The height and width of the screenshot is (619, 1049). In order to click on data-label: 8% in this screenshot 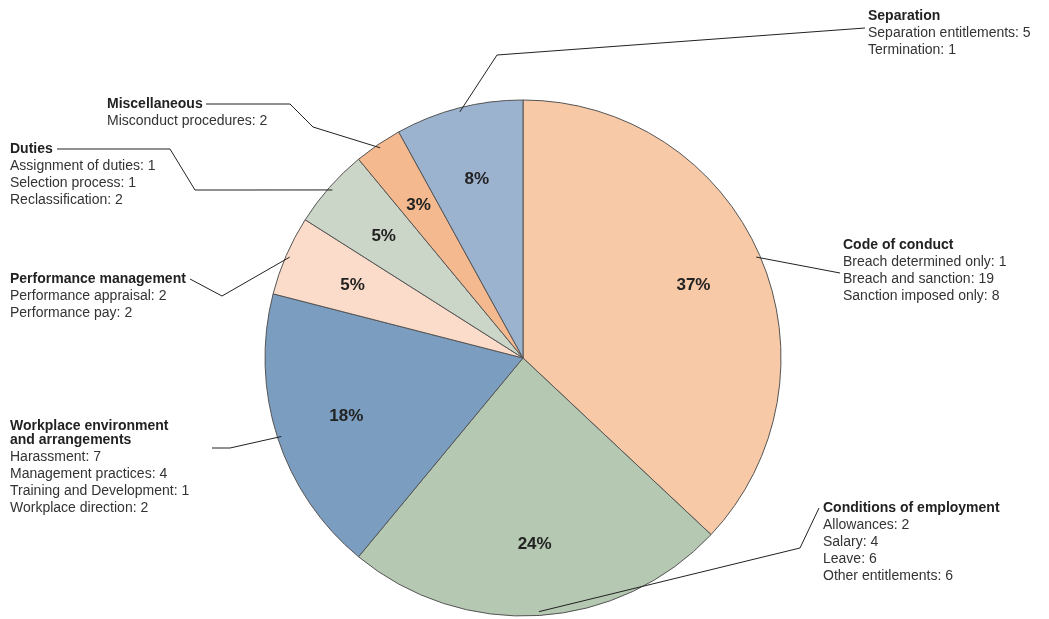, I will do `click(477, 179)`.